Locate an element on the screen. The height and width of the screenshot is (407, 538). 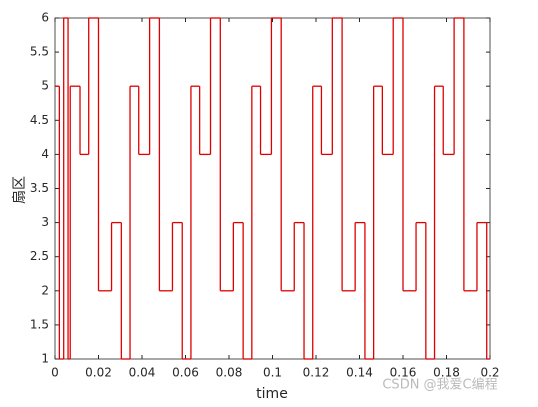
x-tick-label: 0.2 is located at coordinates (489, 373).